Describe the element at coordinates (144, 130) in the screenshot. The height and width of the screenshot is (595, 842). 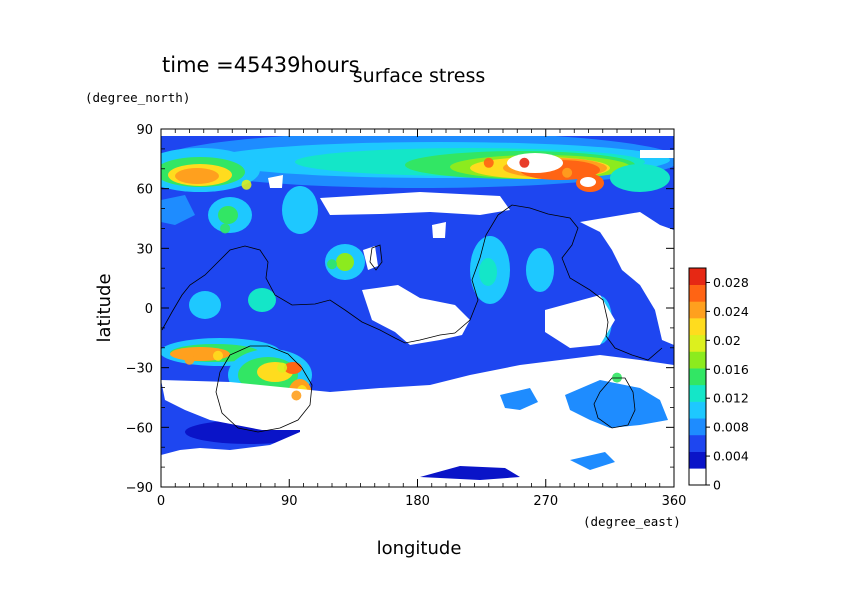
I see `y-tick-label: 90` at that location.